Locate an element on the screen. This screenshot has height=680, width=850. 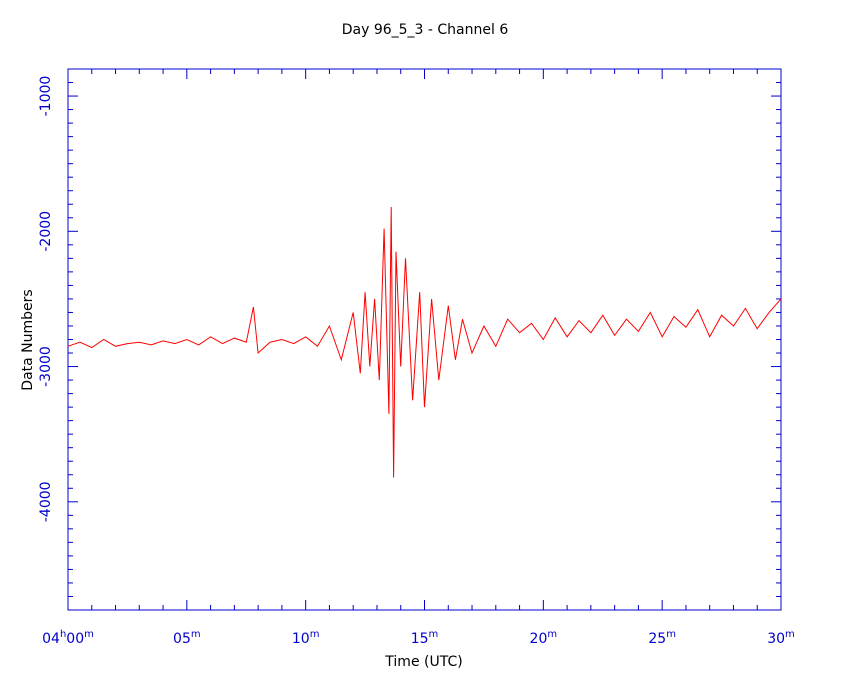
y-tick-label: -2000 is located at coordinates (46, 231).